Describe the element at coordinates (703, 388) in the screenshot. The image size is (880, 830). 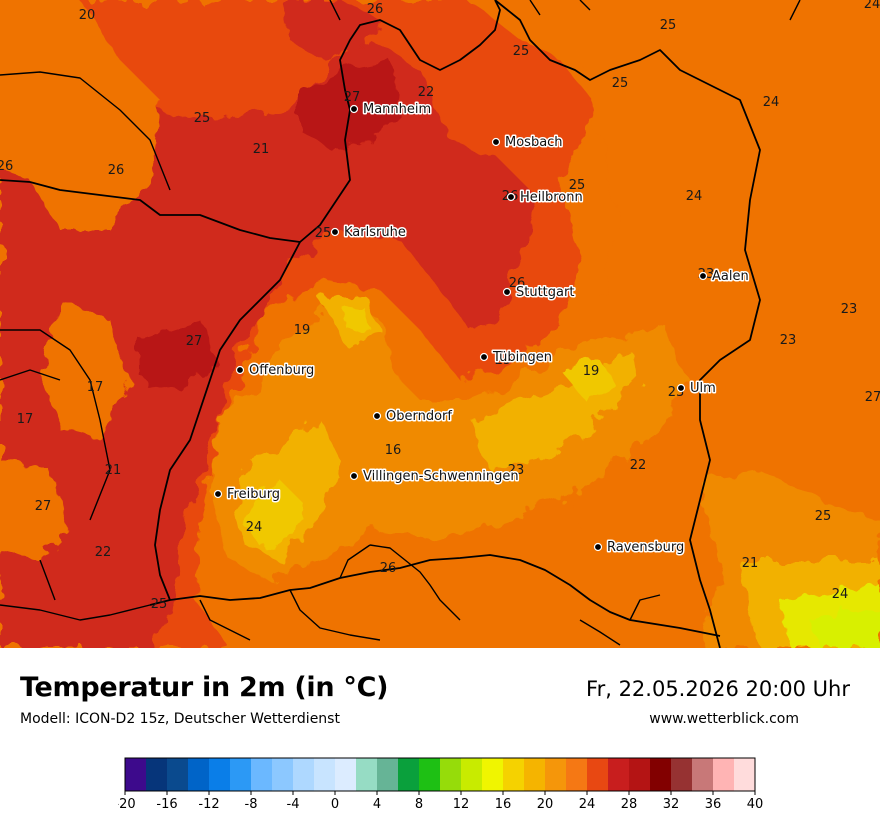
I see `city-label: Ulm` at that location.